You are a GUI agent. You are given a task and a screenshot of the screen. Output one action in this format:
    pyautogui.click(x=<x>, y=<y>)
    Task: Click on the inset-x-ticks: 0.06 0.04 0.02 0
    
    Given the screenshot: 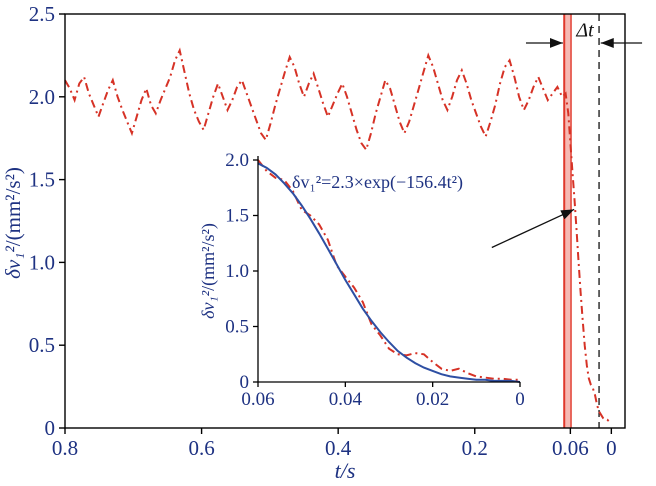 What is the action you would take?
    pyautogui.click(x=383, y=396)
    